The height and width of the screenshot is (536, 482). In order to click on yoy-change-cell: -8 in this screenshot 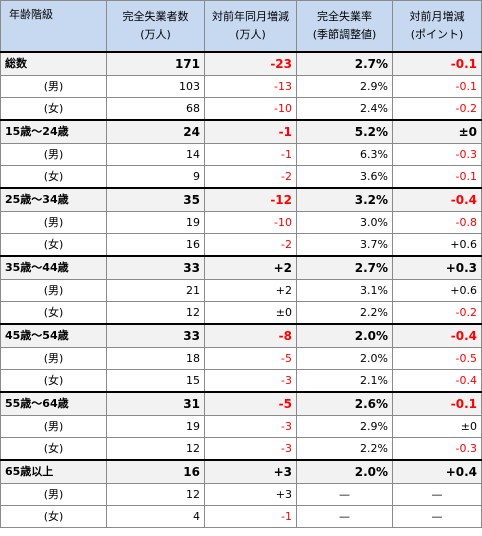, I will do `click(250, 335)`.